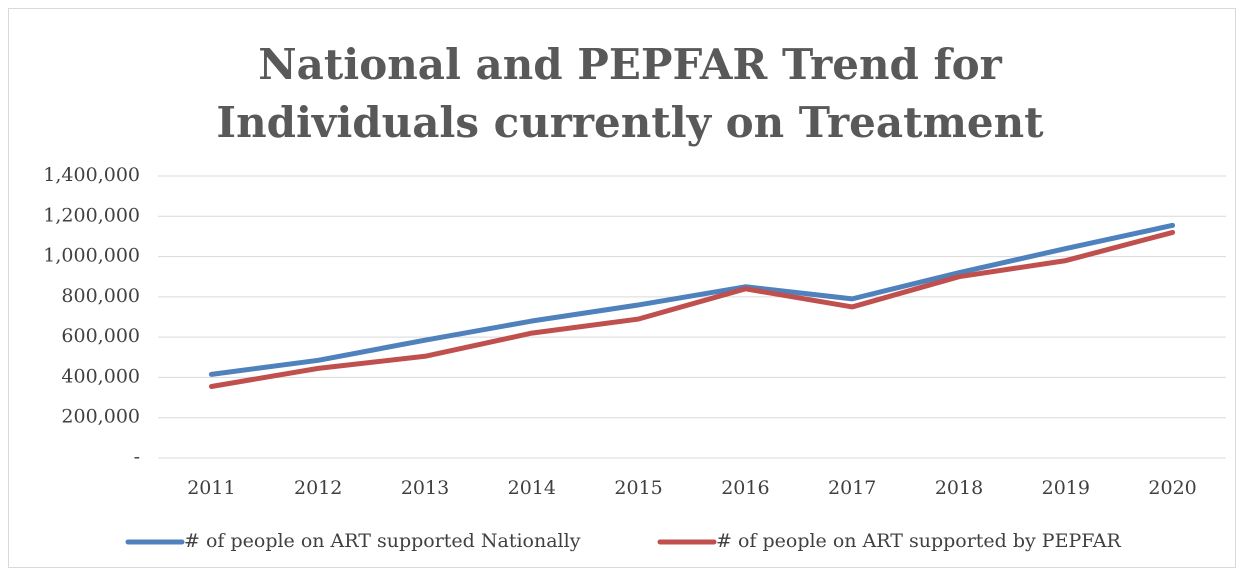  I want to click on legend-label: # of people on ART supported by PEPFAR, so click(919, 541).